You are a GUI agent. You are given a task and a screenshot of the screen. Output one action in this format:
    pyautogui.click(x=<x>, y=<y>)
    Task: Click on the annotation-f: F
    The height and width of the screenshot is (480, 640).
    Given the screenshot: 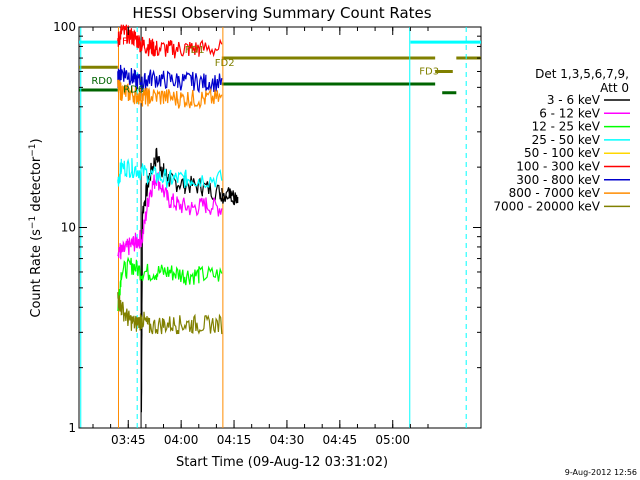 What is the action you would take?
    pyautogui.click(x=125, y=41)
    